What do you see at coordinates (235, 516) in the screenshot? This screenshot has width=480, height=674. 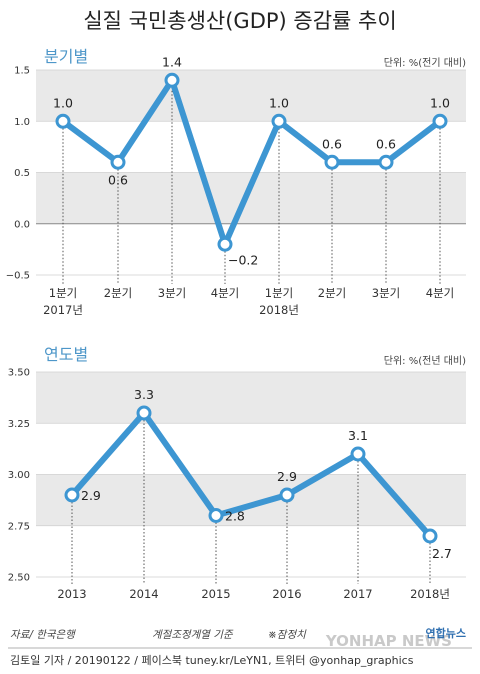 I see `annual-data-label: 2.8` at bounding box center [235, 516].